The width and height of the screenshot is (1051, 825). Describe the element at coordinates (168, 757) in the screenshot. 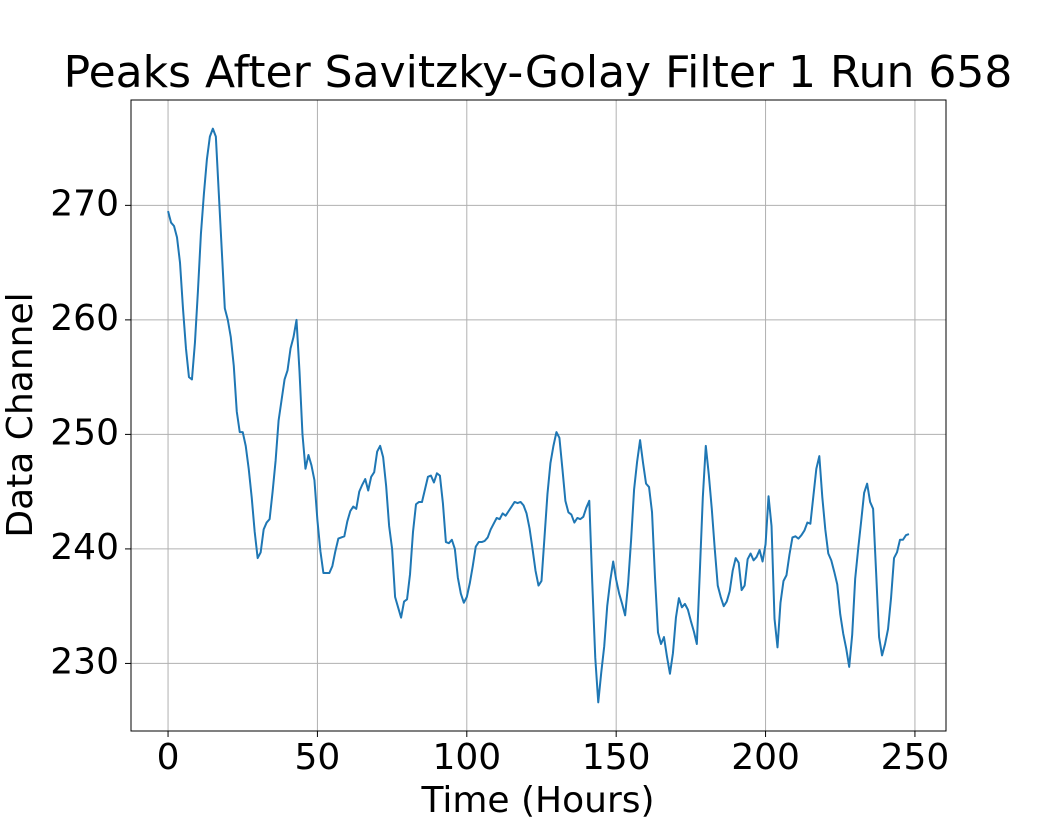

I see `x-tick-label: 0` at that location.